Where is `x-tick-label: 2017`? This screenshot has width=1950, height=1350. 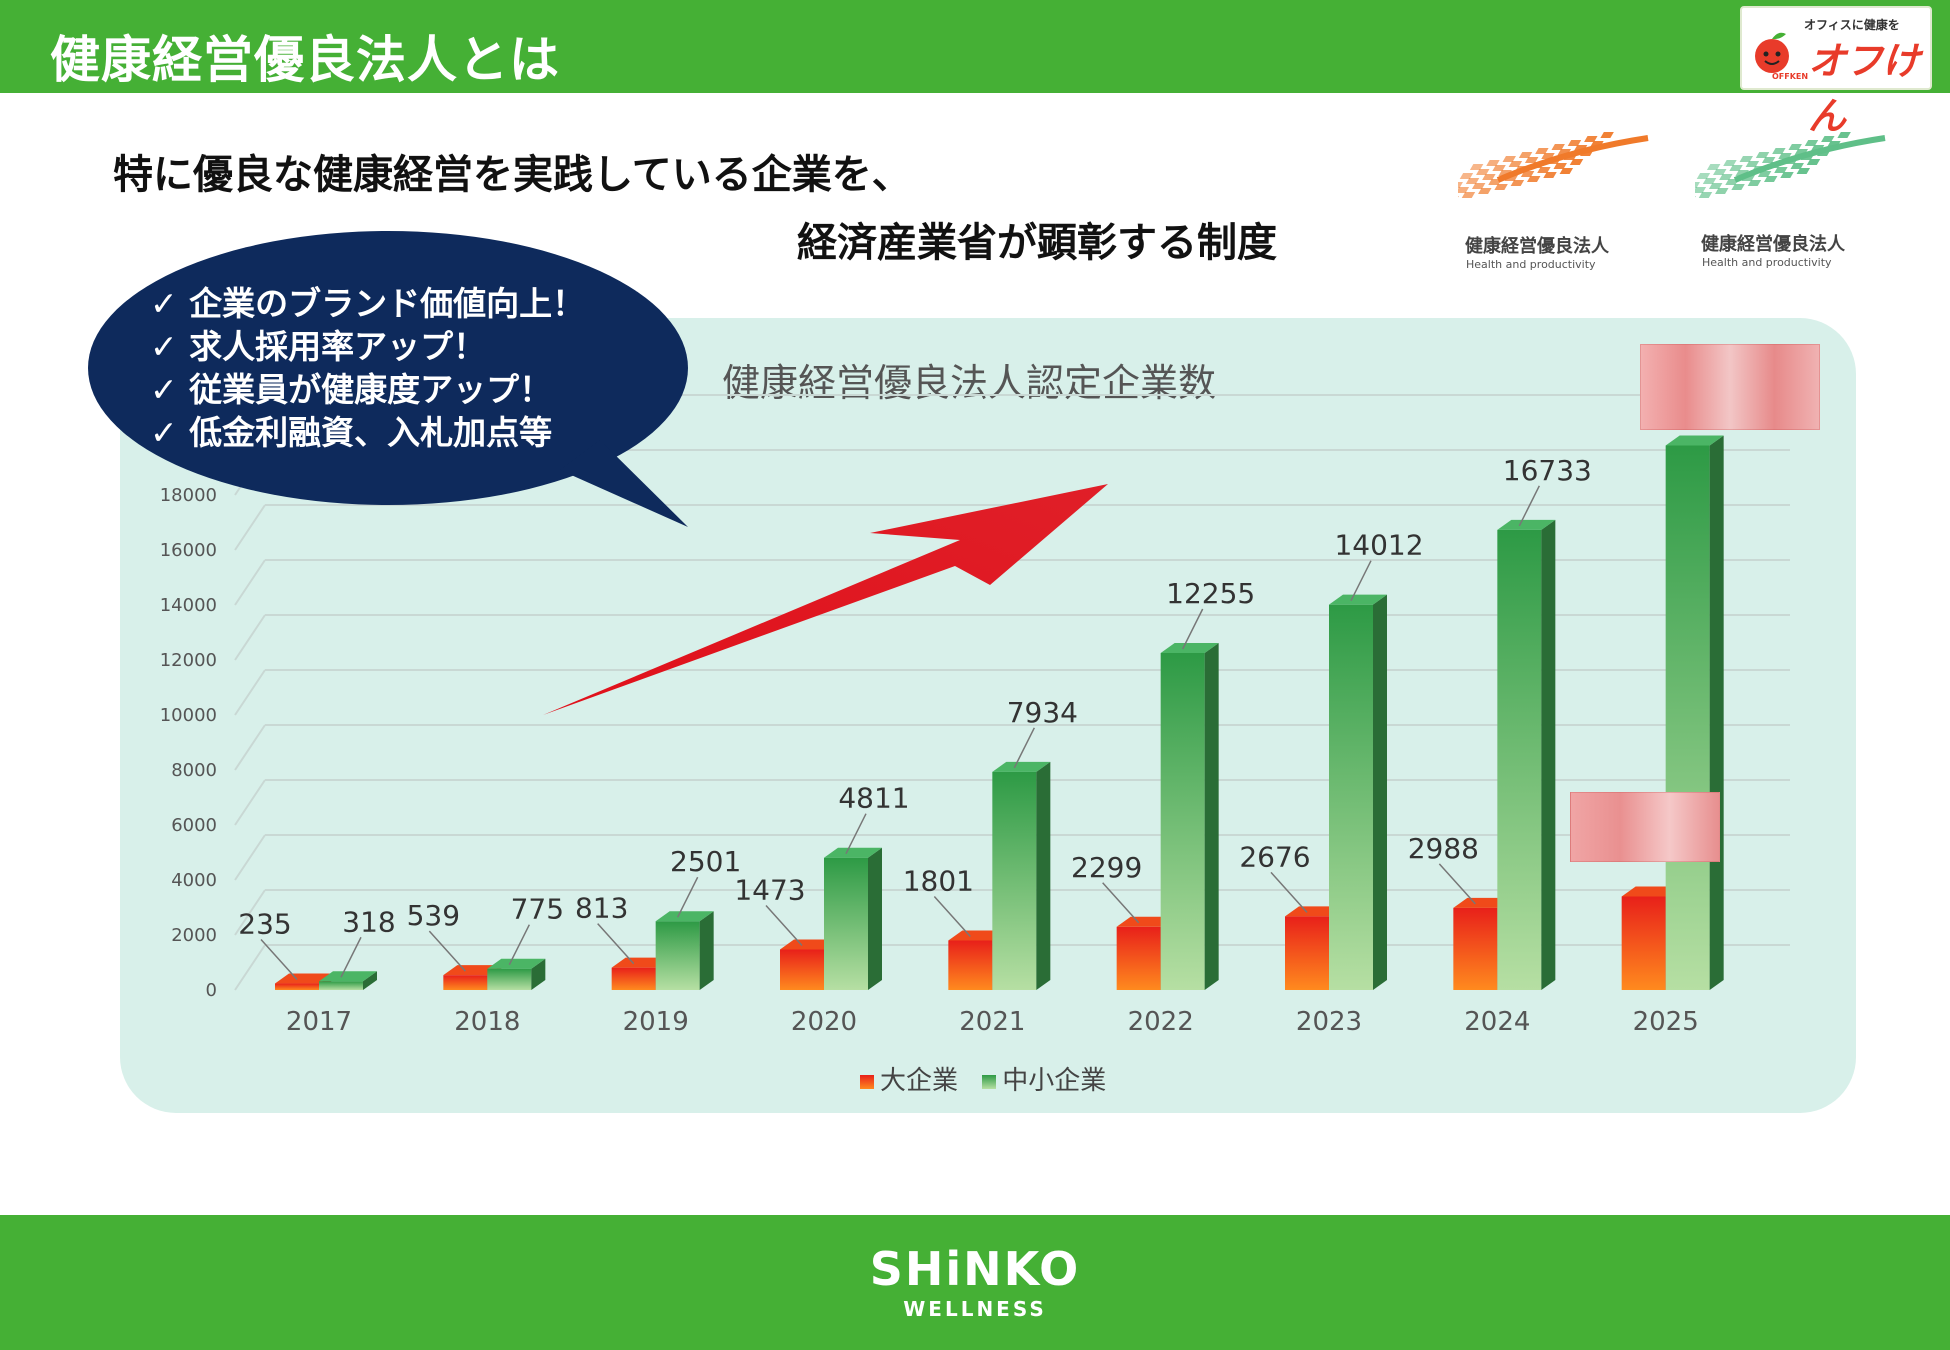
x-tick-label: 2017 is located at coordinates (319, 1022).